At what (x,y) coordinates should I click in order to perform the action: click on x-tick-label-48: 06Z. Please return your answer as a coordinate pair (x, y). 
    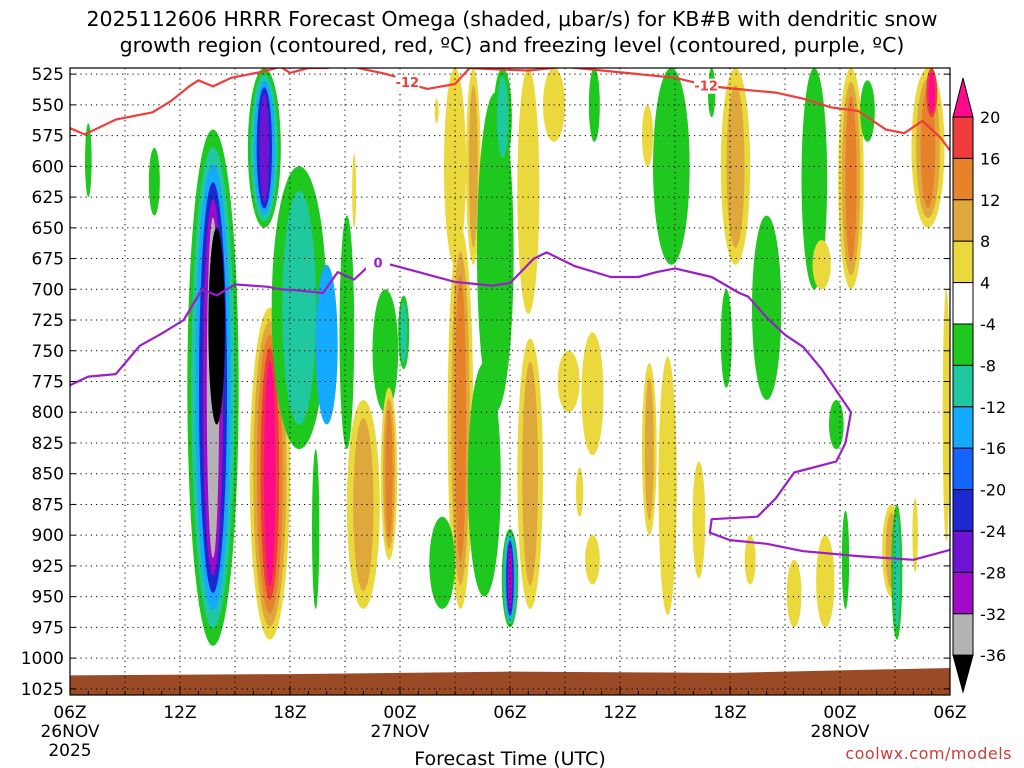
    Looking at the image, I should click on (949, 713).